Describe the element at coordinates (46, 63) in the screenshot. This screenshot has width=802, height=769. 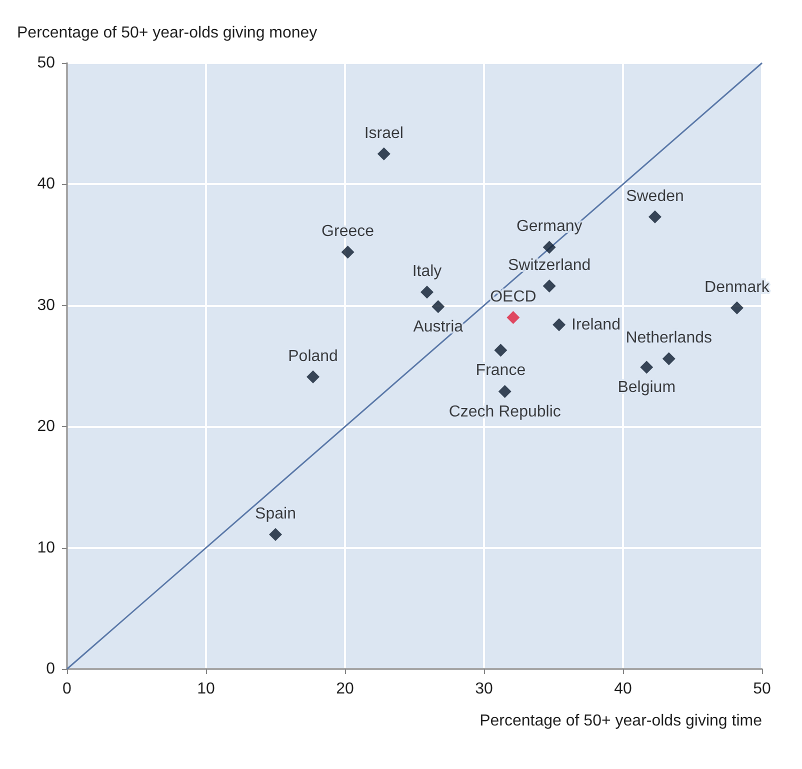
I see `y-tick-label: 50` at that location.